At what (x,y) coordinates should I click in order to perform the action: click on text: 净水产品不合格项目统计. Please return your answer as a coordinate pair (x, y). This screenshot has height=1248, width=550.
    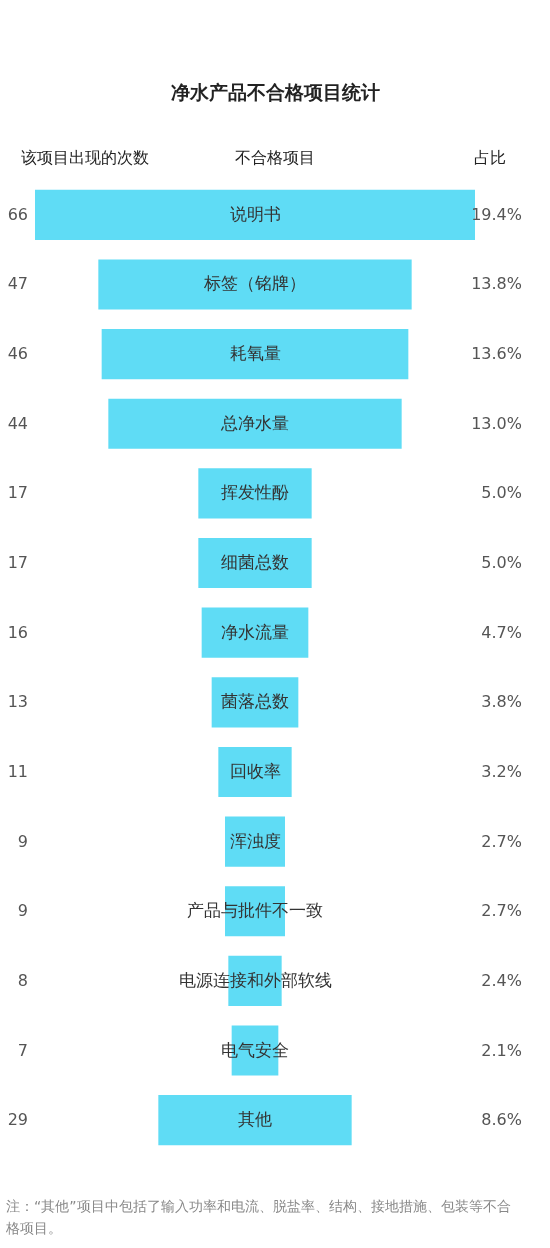
    Looking at the image, I should click on (275, 92).